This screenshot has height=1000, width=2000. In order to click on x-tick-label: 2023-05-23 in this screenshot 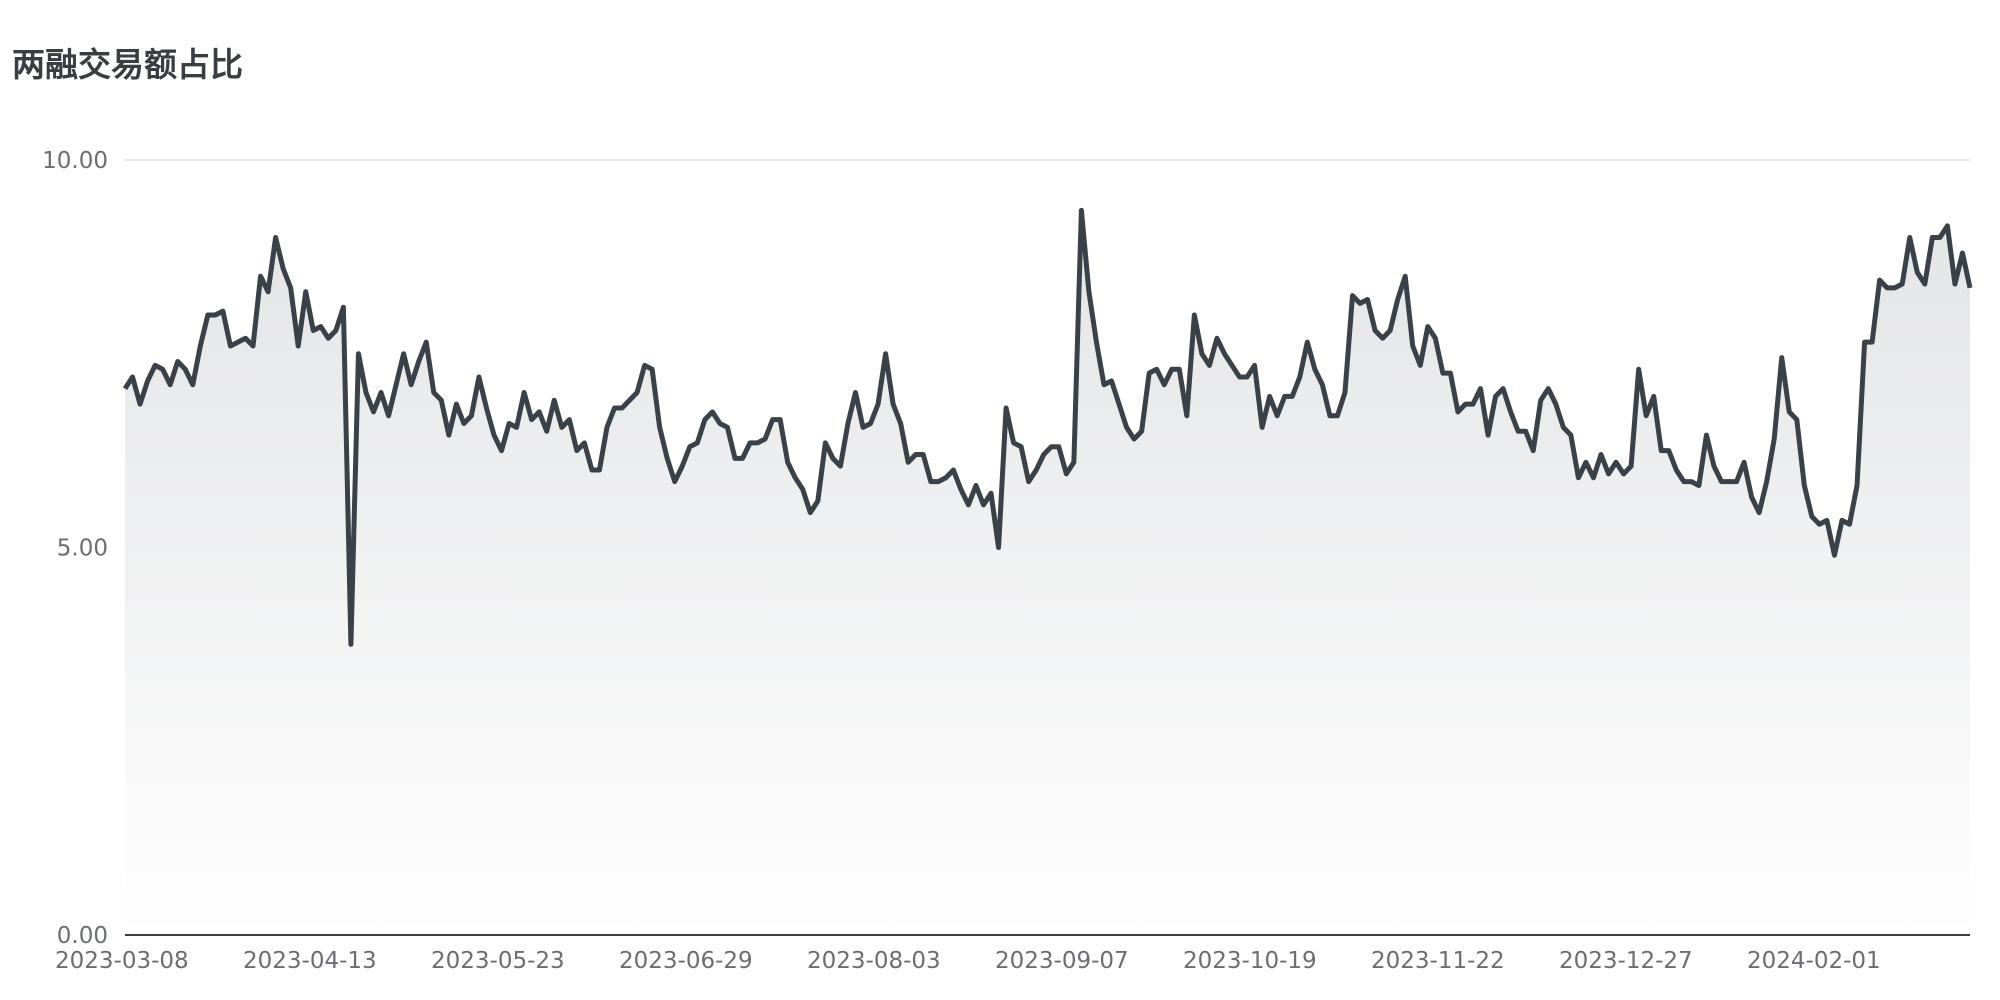, I will do `click(498, 961)`.